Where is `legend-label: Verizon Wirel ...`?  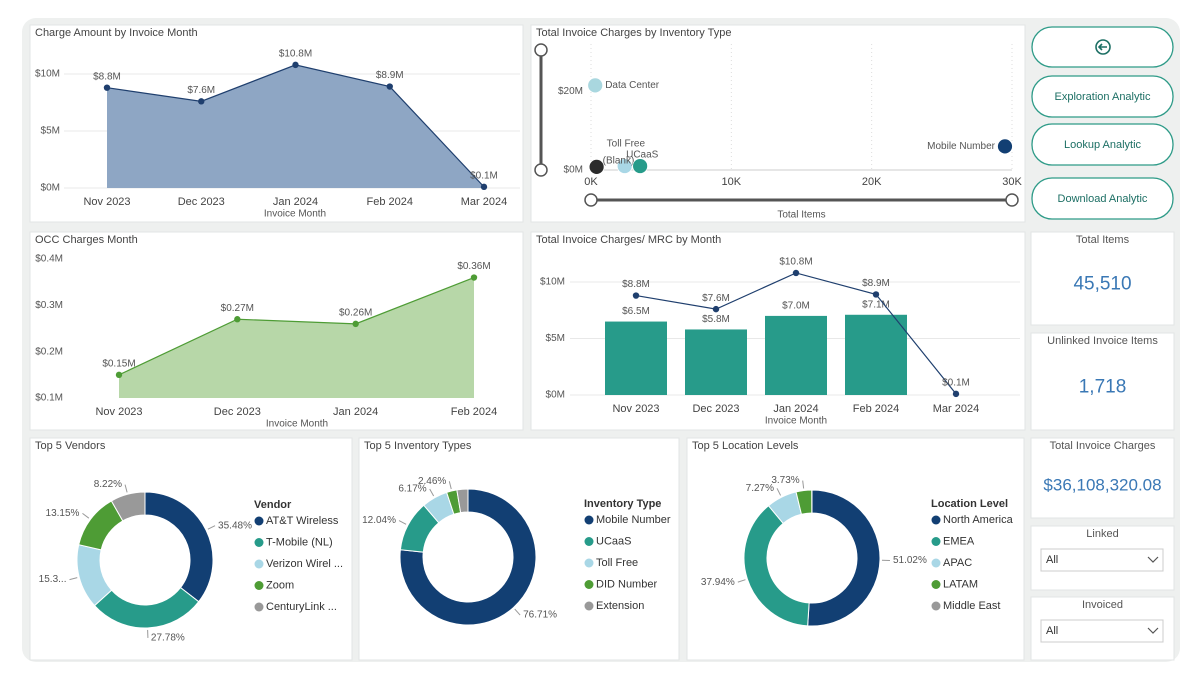
legend-label: Verizon Wirel ... is located at coordinates (304, 564).